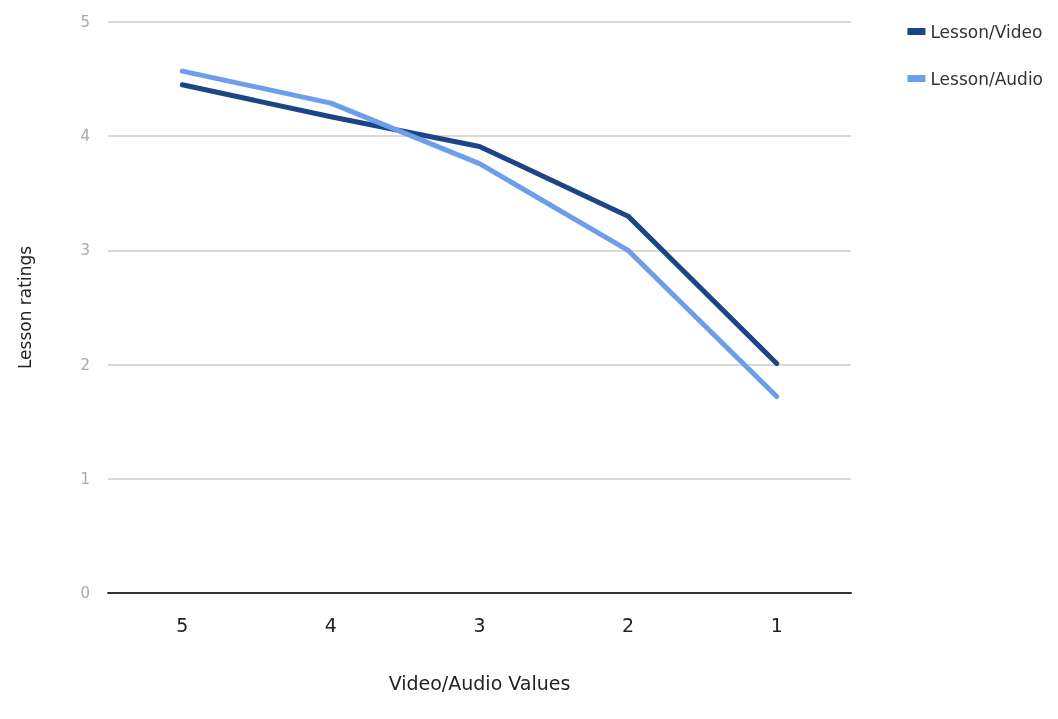  What do you see at coordinates (85, 136) in the screenshot?
I see `y-tick-label: 4` at bounding box center [85, 136].